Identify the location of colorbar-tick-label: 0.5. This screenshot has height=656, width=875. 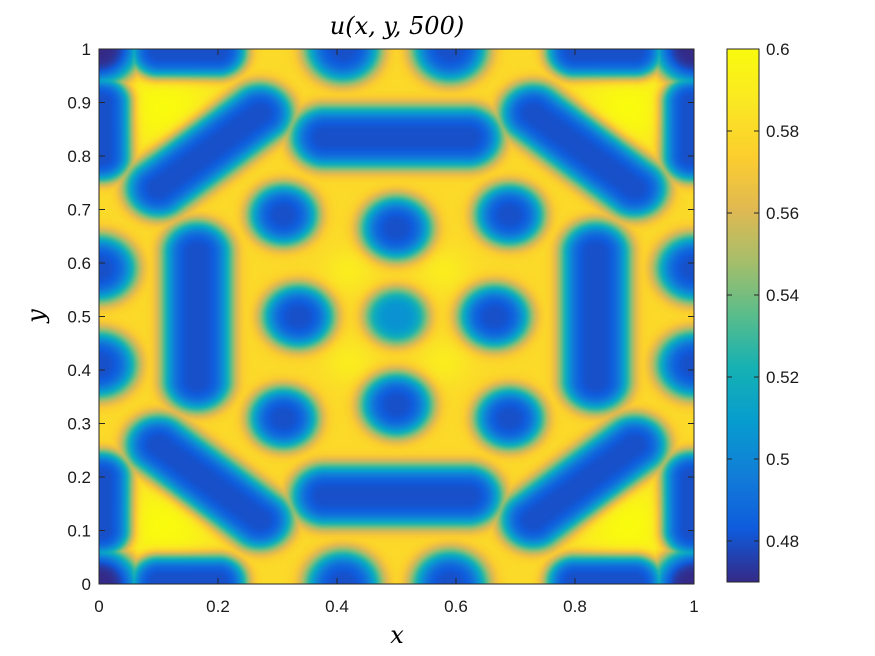
(778, 459).